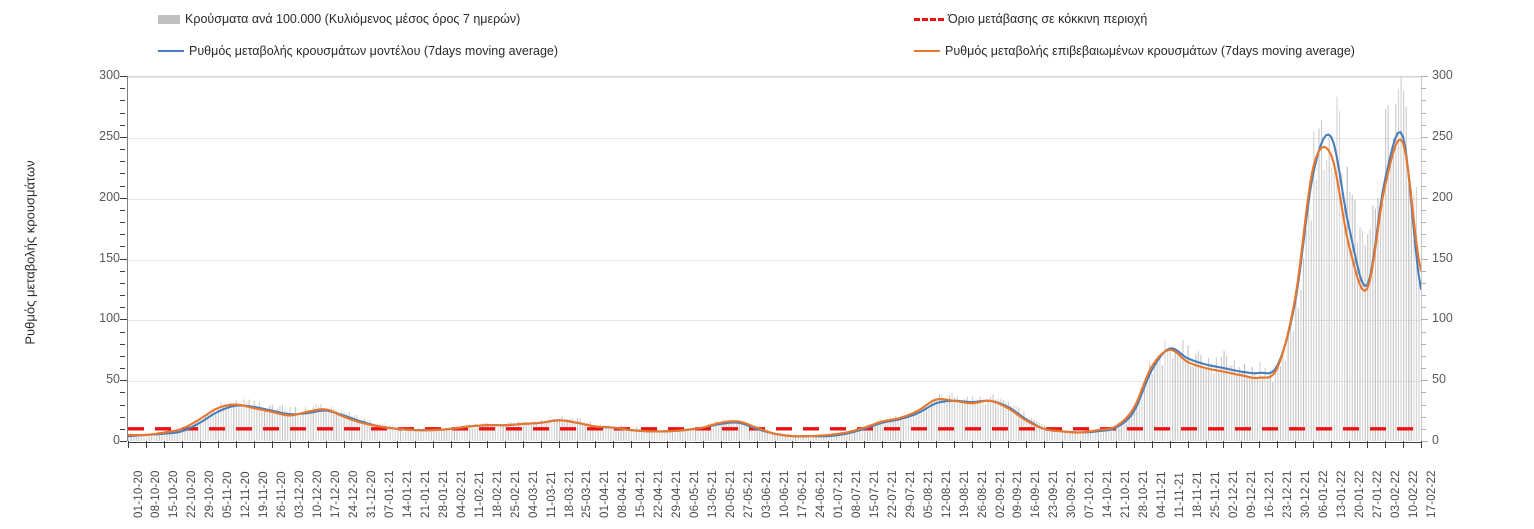  What do you see at coordinates (389, 494) in the screenshot?
I see `x-axis-tick-label: 07-01-21` at bounding box center [389, 494].